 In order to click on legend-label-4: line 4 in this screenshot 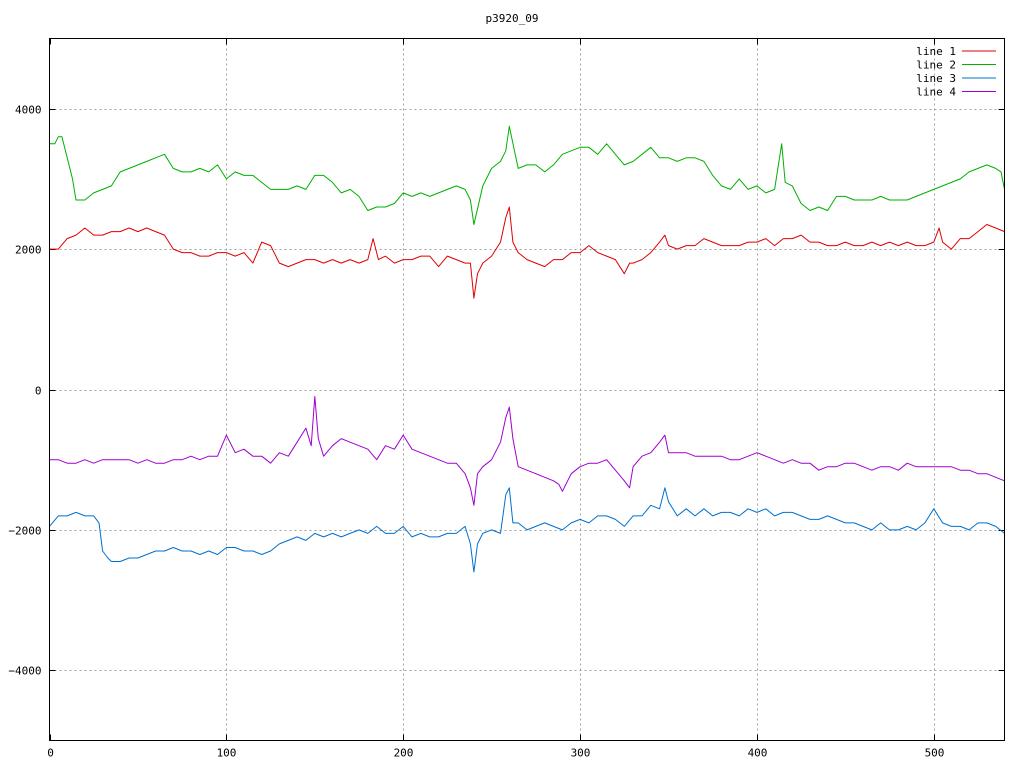, I will do `click(936, 92)`.